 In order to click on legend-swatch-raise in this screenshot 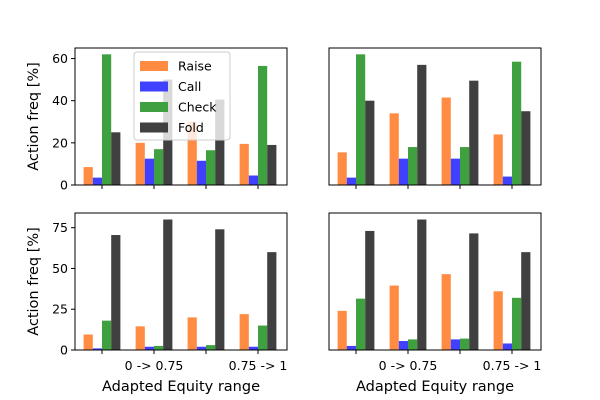, I will do `click(154, 66)`.